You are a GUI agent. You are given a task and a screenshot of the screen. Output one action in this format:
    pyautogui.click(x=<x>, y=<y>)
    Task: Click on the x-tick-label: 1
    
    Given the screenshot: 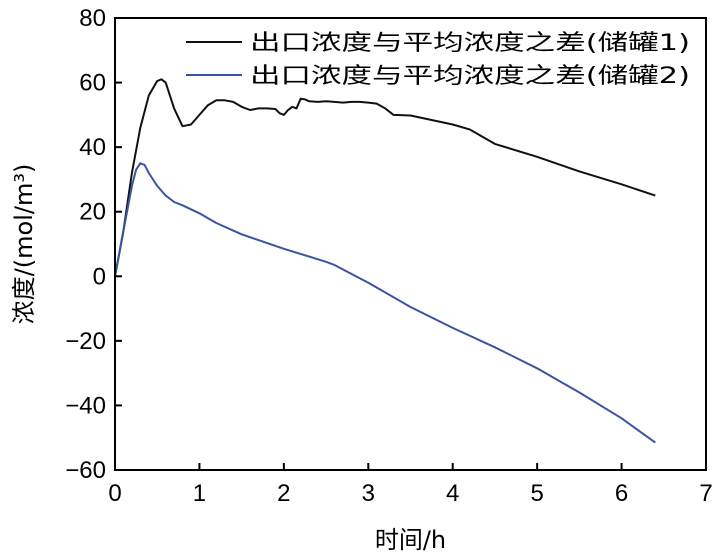 What is the action you would take?
    pyautogui.click(x=199, y=493)
    